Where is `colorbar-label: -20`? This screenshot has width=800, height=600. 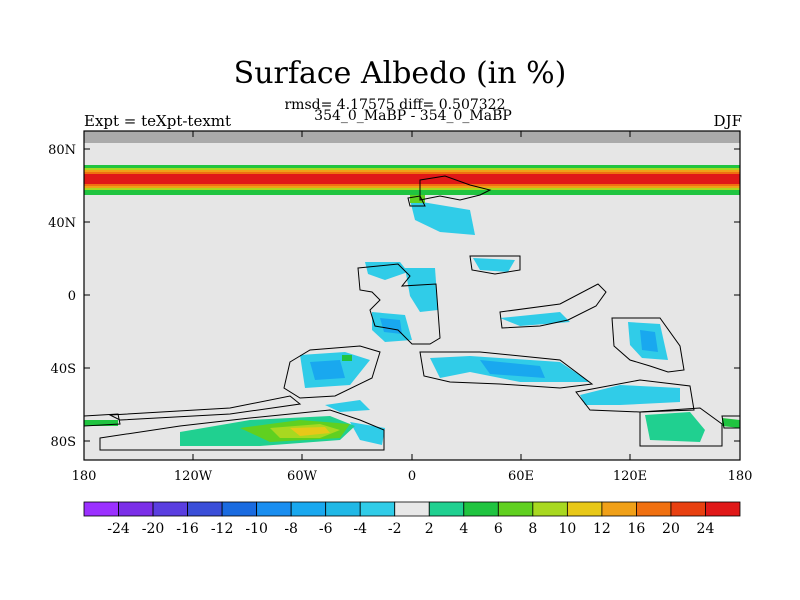
colorbar-label: -20 is located at coordinates (153, 529).